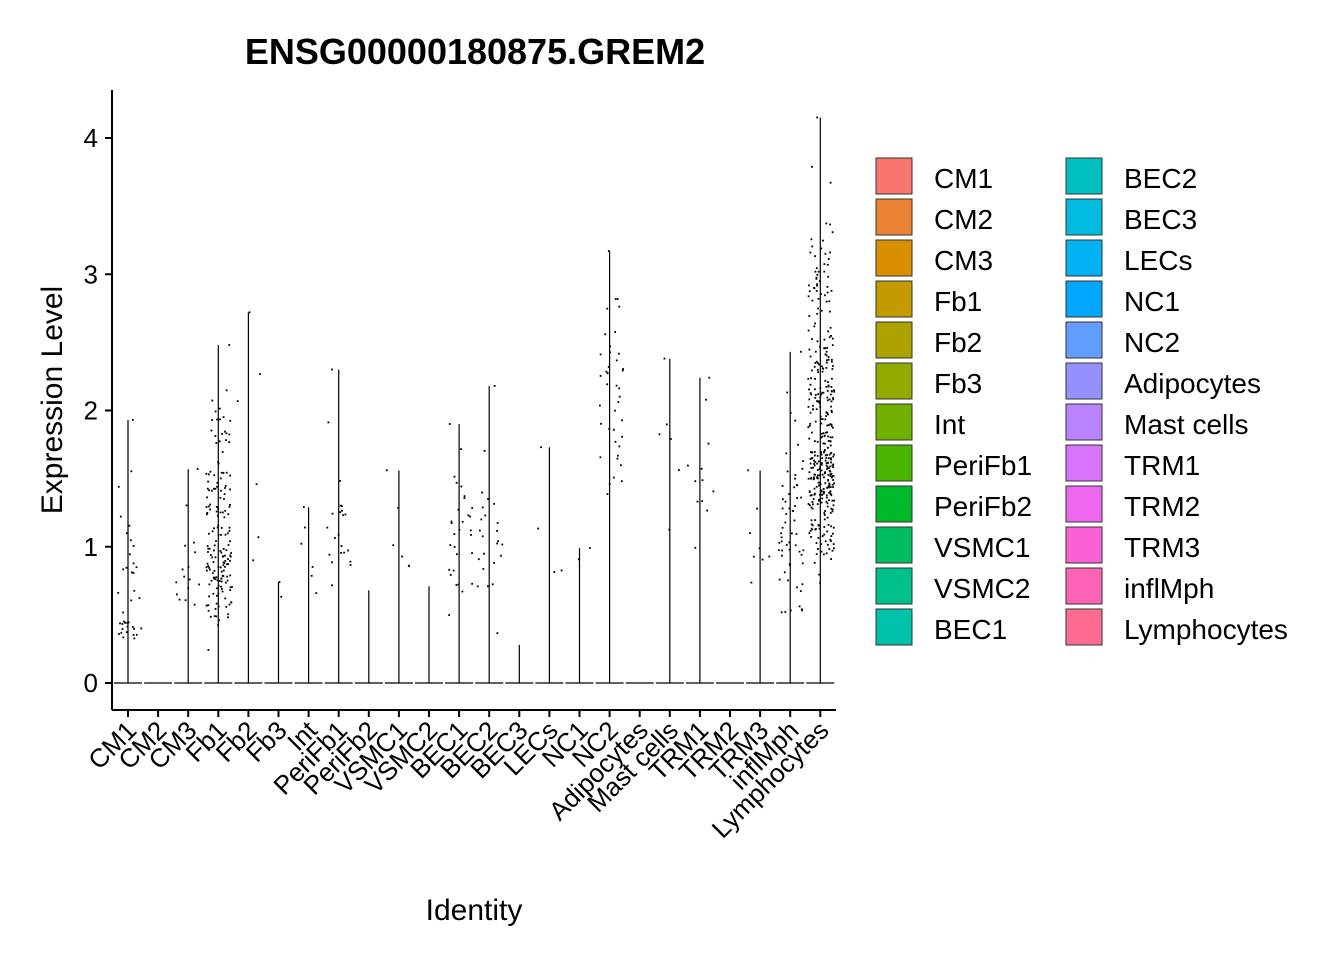 This screenshot has height=960, width=1344. What do you see at coordinates (1169, 588) in the screenshot?
I see `legend-label: inflMph` at bounding box center [1169, 588].